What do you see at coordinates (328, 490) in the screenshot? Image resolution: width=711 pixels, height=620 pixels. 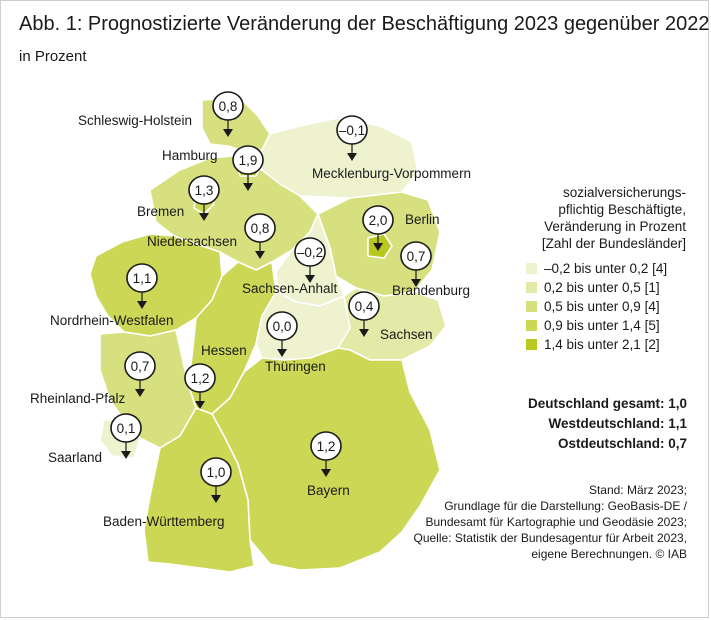 I see `state-label: Bayern` at bounding box center [328, 490].